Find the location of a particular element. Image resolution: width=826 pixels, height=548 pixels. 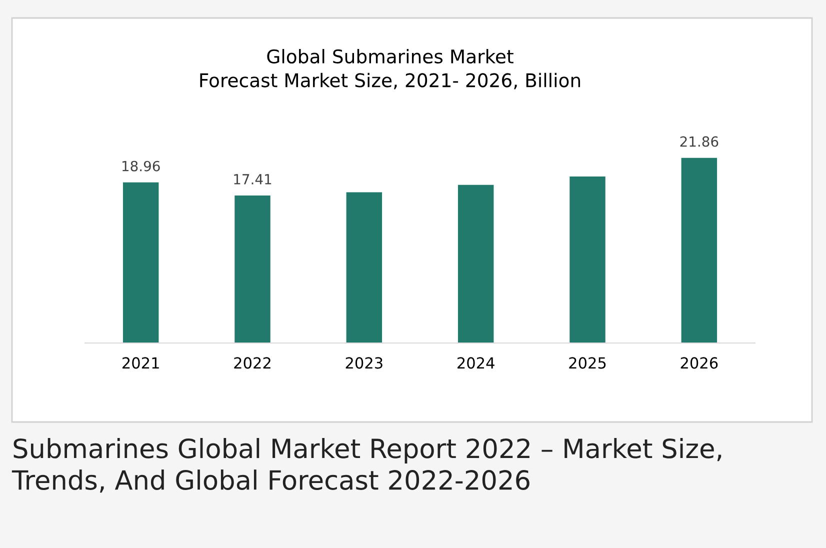

text: Submarines Global Market Report 2022 – Market Size, Trends, And Global Forecast 2022-2026 is located at coordinates (367, 465).